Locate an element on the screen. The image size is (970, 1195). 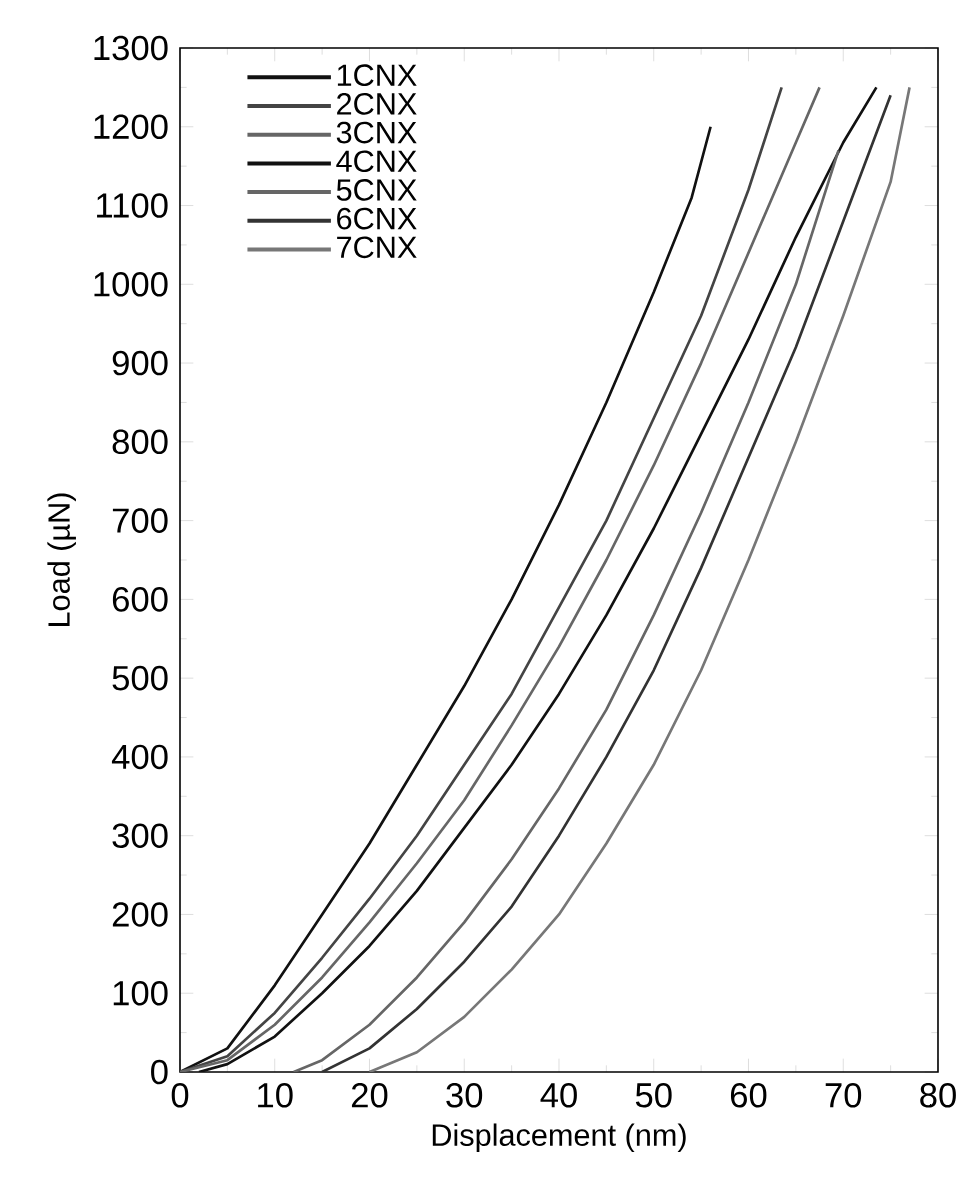
legend-label: 2CNX is located at coordinates (377, 104).